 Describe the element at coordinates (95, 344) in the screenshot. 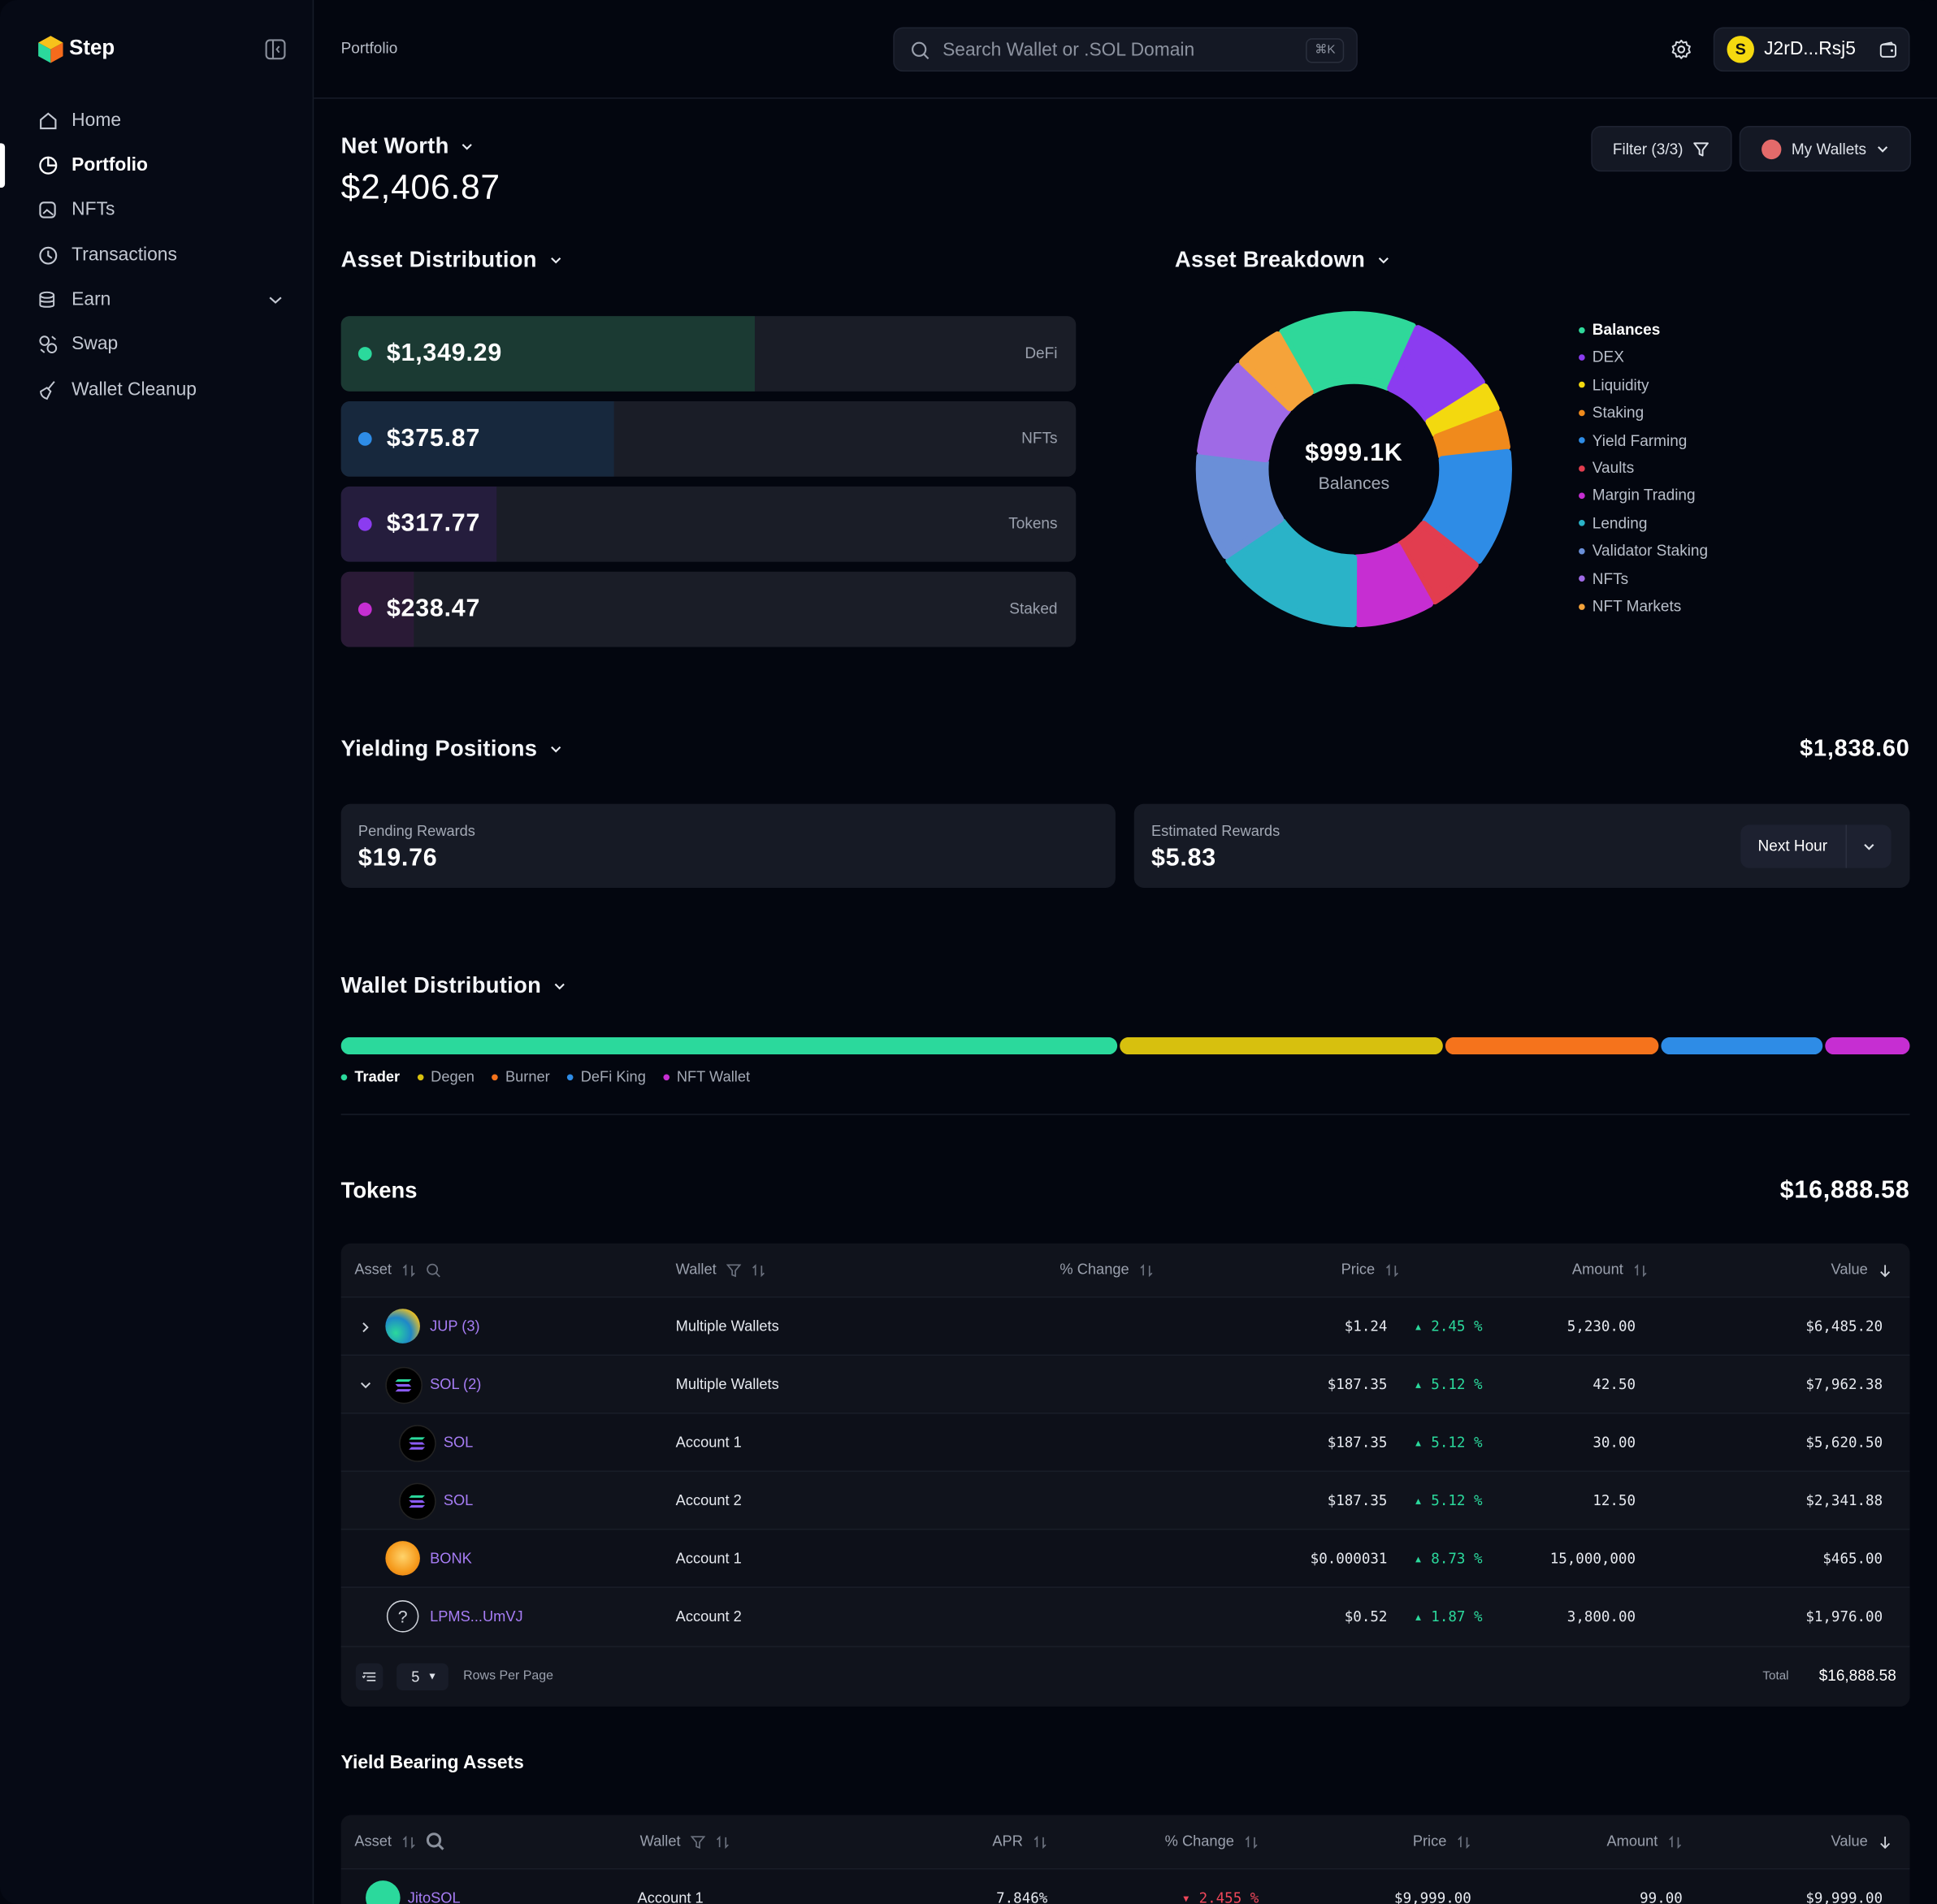

I see `nav-label: Swap` at that location.